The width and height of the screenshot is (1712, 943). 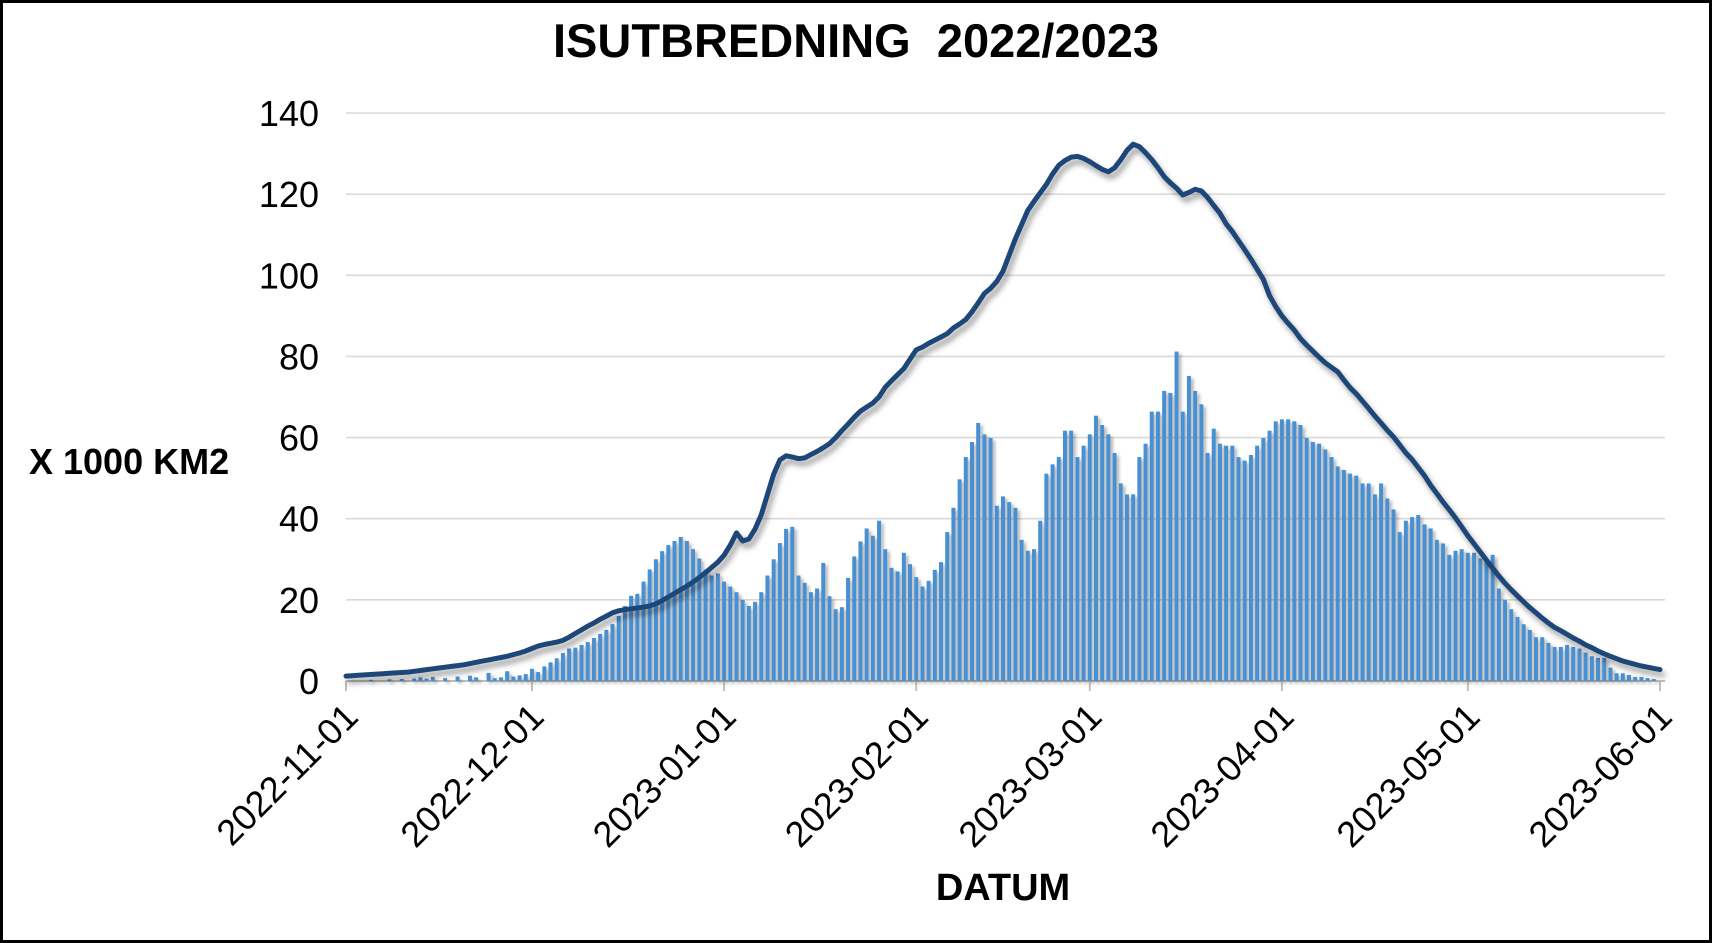 I want to click on x-tick-label: 2023-03-01, so click(x=1029, y=775).